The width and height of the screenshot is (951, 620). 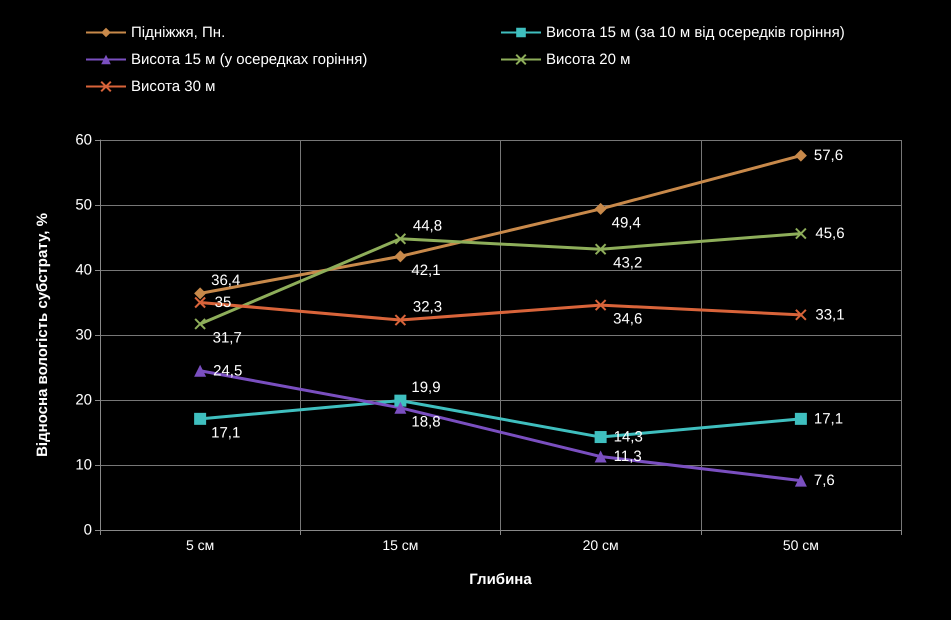 I want to click on data-label: 49,4, so click(x=626, y=223).